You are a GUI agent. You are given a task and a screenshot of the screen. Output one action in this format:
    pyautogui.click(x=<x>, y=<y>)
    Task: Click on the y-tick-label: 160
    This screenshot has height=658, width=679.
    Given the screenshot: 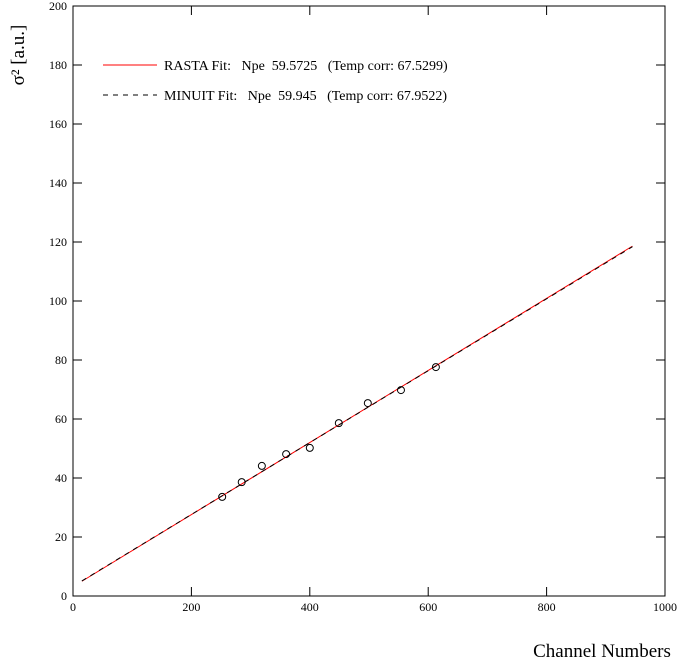 What is the action you would take?
    pyautogui.click(x=58, y=124)
    